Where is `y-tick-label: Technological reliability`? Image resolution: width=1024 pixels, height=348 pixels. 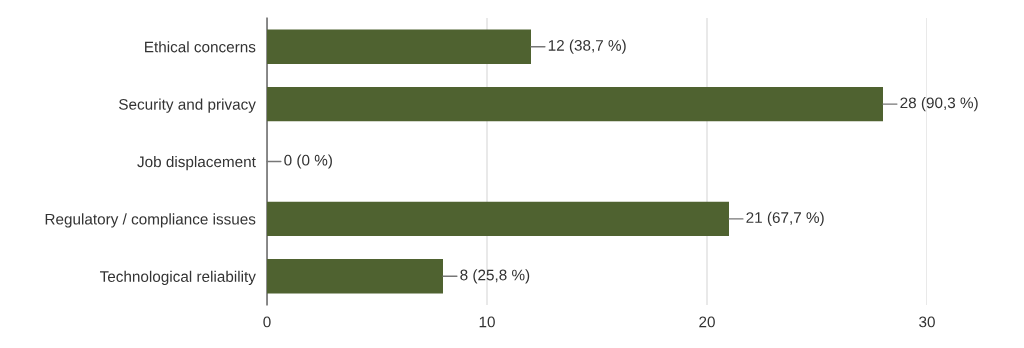 y-tick-label: Technological reliability is located at coordinates (177, 278).